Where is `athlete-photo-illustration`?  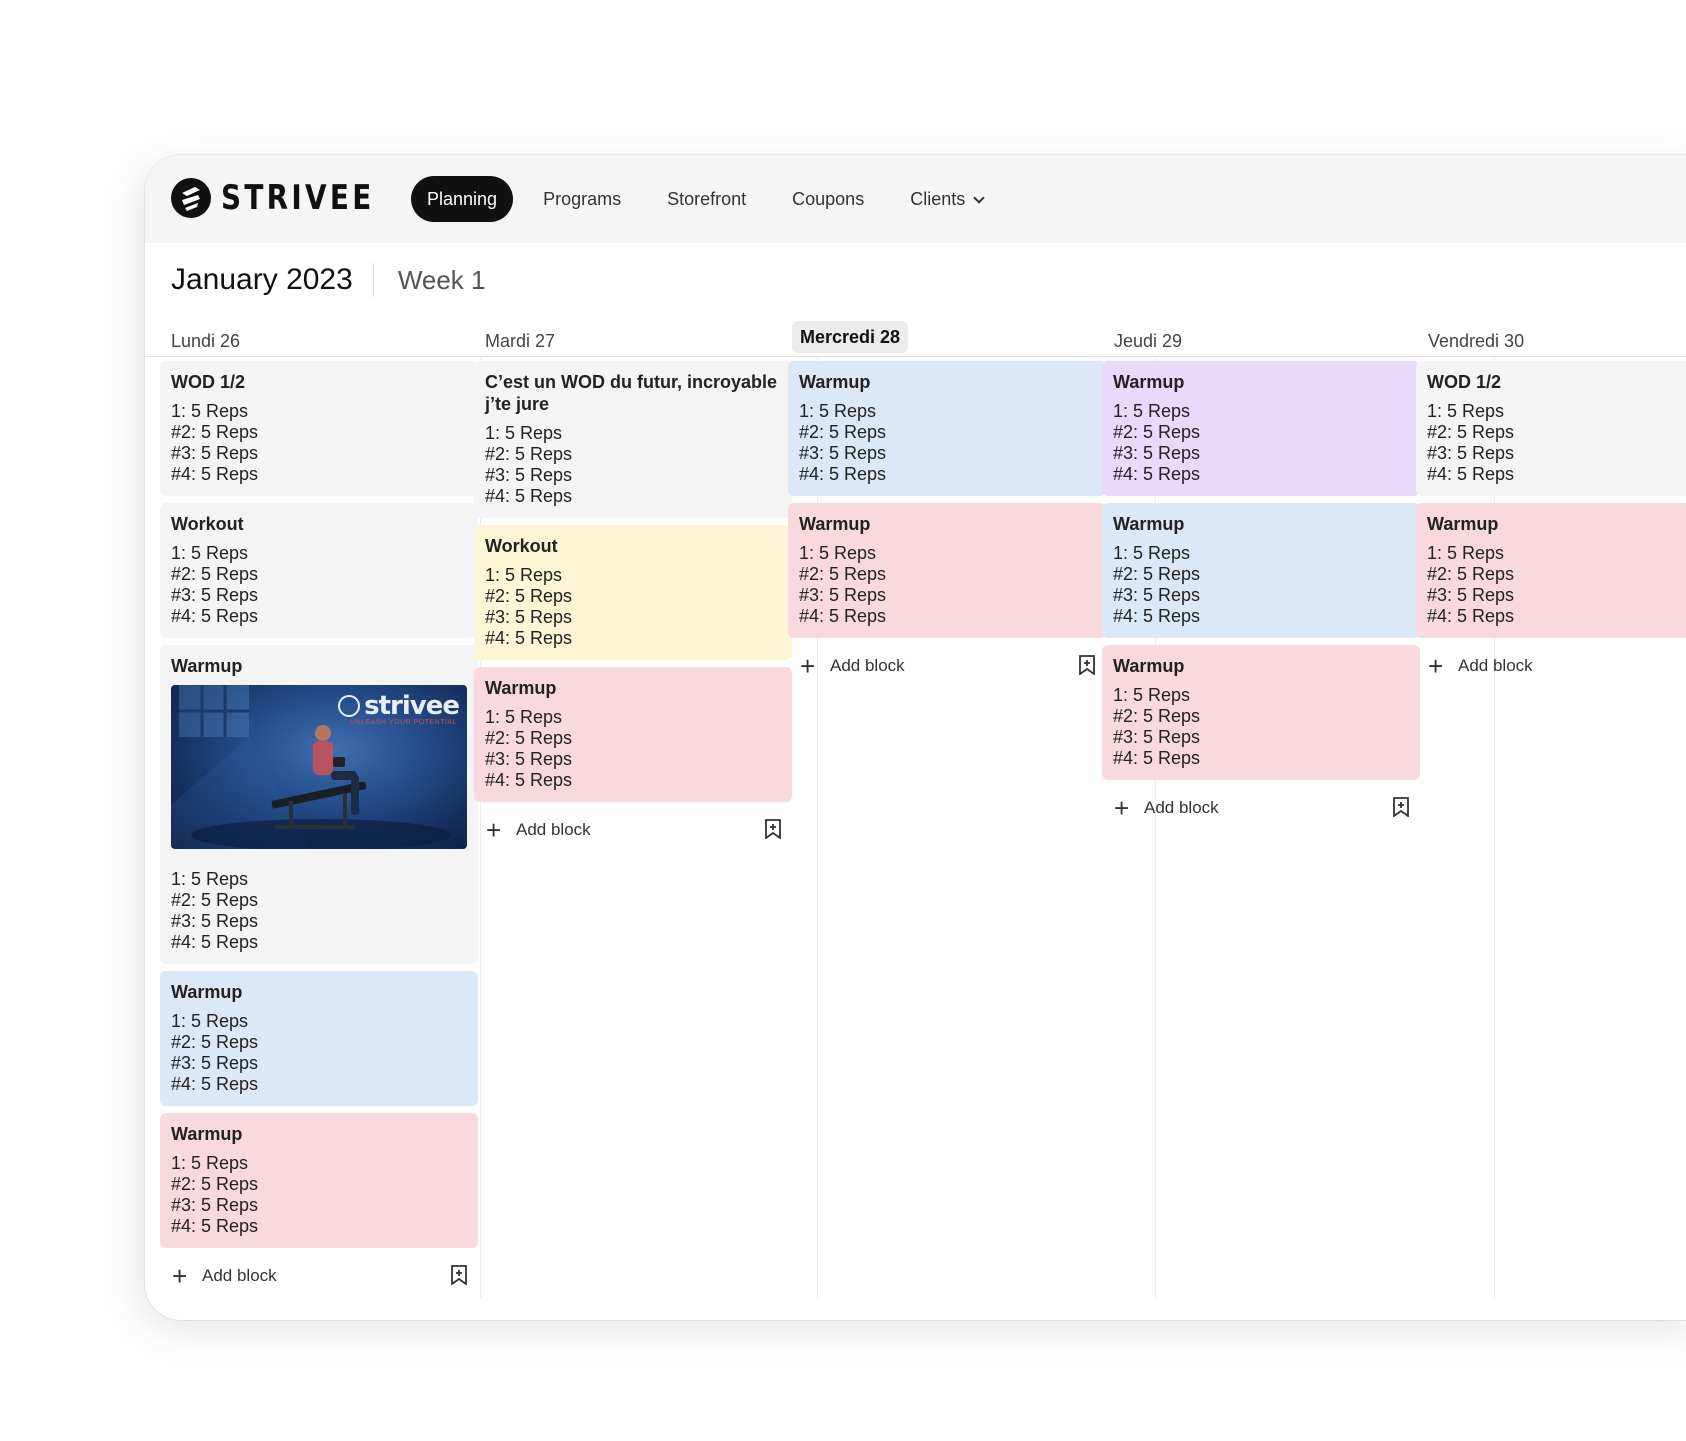
athlete-photo-illustration is located at coordinates (311, 767).